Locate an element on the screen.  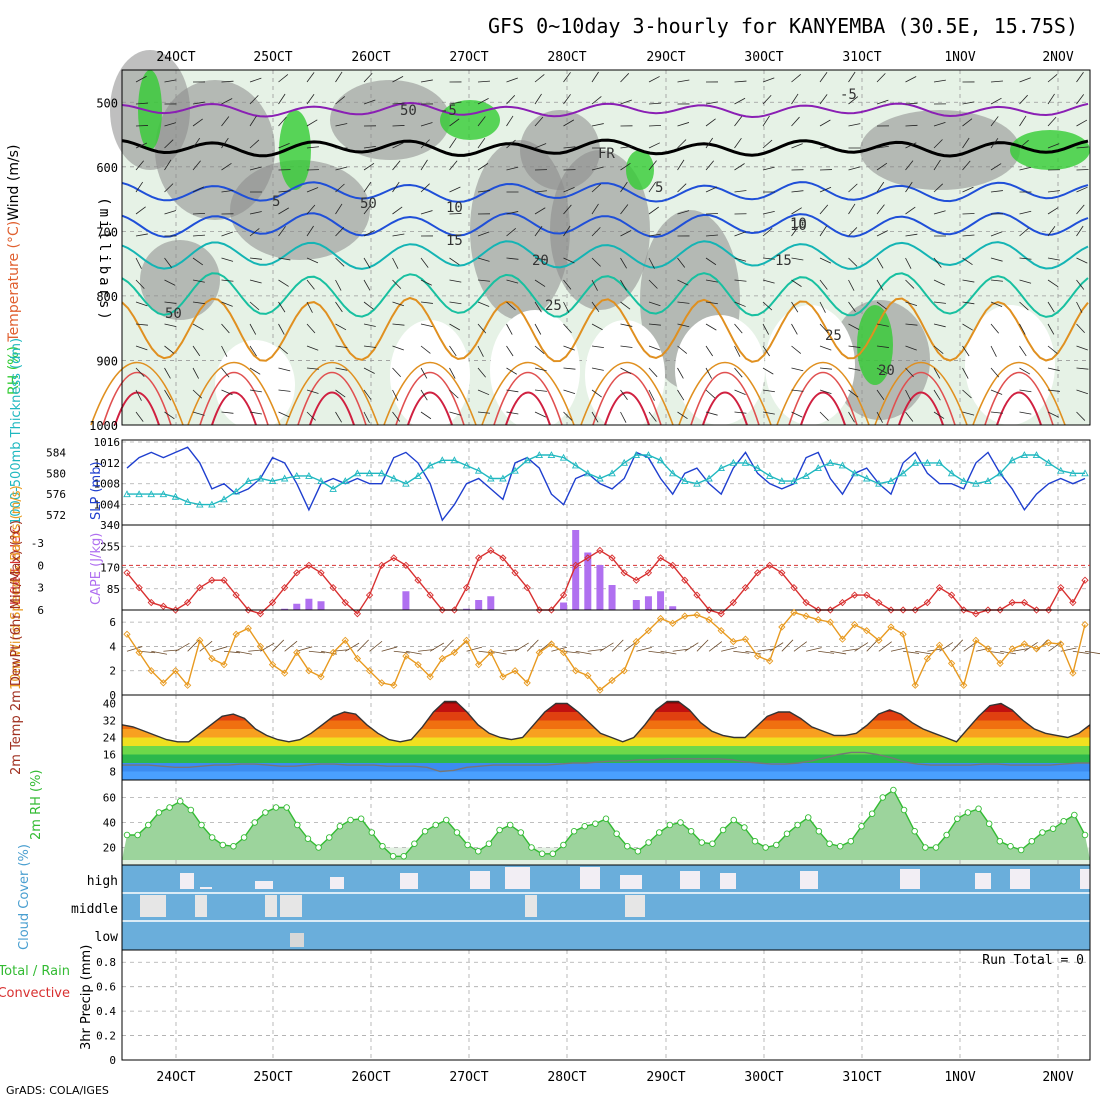
rh-gray-patch is located at coordinates (180, 280).